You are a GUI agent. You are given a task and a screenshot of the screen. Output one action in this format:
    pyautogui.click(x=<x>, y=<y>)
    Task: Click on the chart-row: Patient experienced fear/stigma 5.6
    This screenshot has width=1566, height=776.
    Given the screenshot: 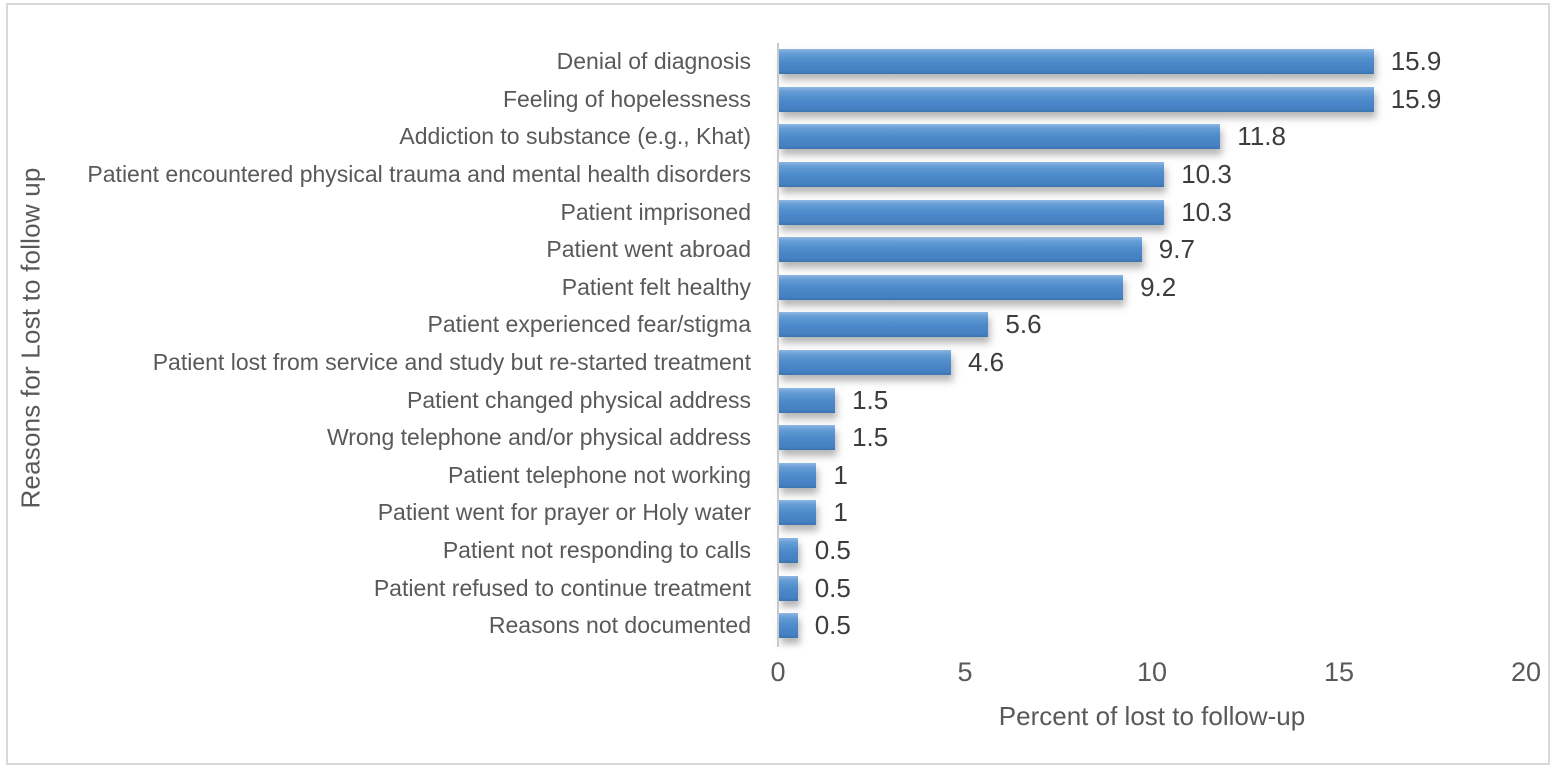 What is the action you would take?
    pyautogui.click(x=783, y=325)
    